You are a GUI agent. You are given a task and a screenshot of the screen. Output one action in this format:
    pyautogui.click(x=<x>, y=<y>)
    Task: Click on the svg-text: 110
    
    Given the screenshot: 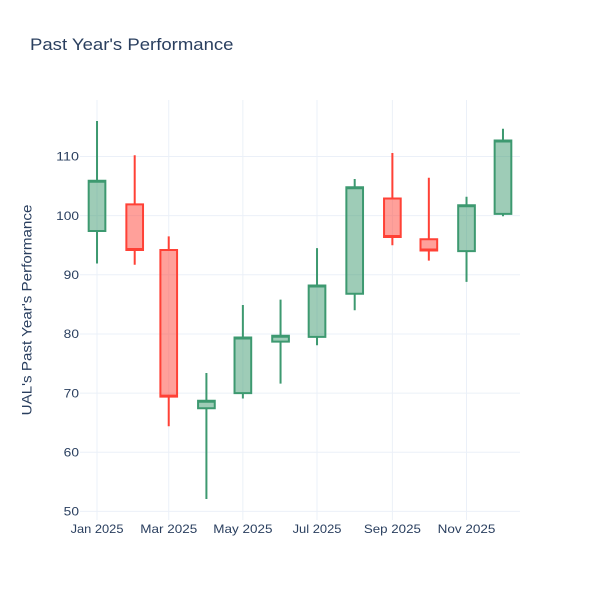 What is the action you would take?
    pyautogui.click(x=67, y=157)
    